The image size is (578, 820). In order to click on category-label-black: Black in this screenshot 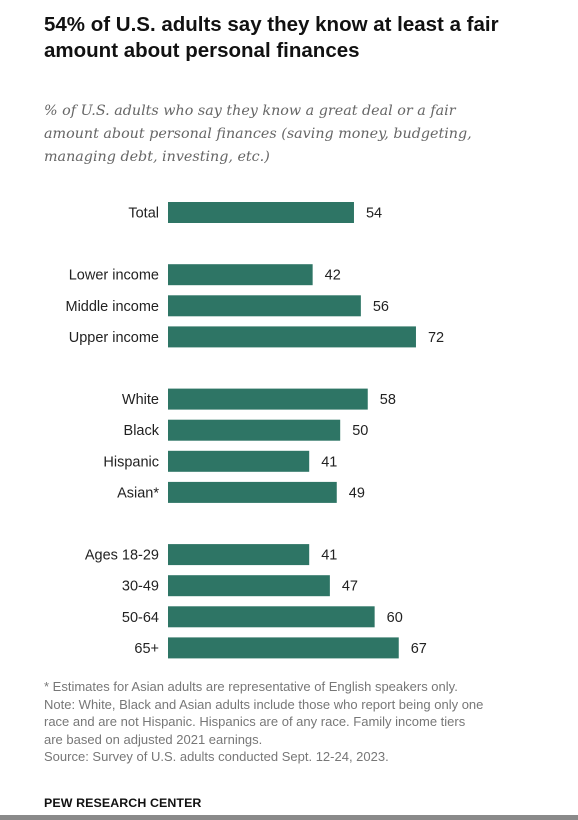, I will do `click(142, 431)`.